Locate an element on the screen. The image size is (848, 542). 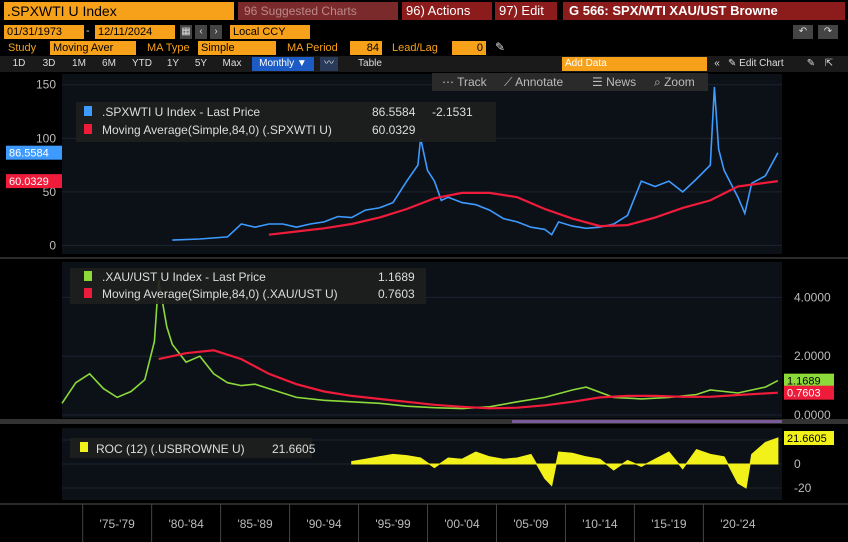
table-button: Table is located at coordinates (370, 63).